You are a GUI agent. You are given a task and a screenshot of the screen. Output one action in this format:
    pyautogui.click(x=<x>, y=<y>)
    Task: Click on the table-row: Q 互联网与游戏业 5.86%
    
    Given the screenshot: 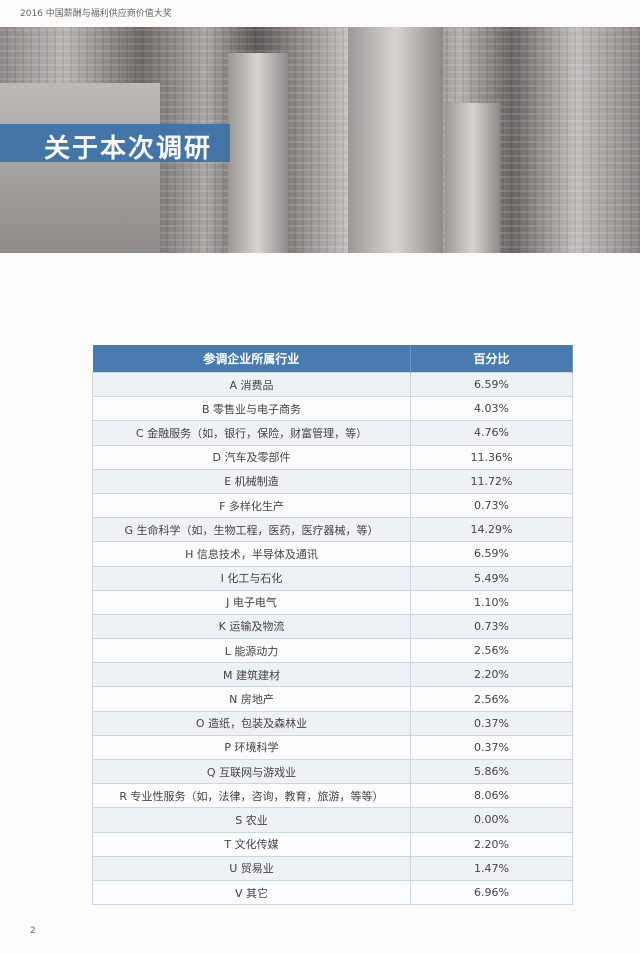 What is the action you would take?
    pyautogui.click(x=332, y=771)
    